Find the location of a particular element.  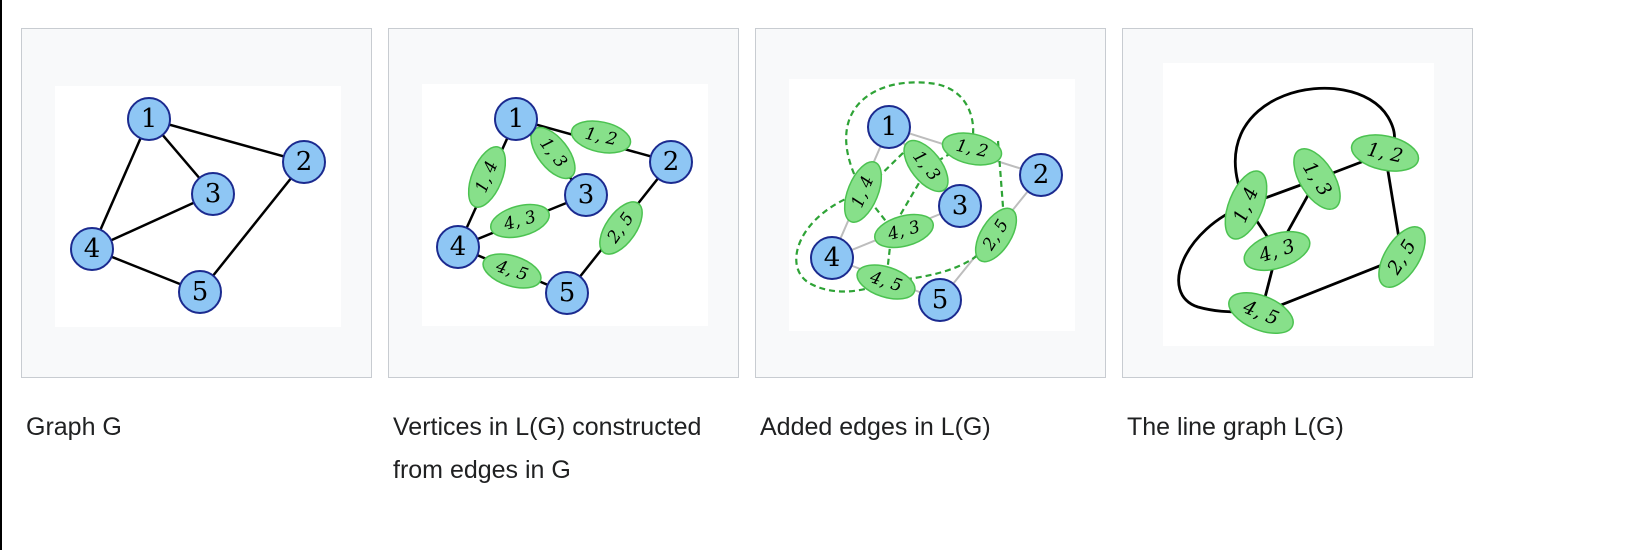

gallery-panel-line-graph: 1, 2 1, 3 1, 4 2, 5 4, 3 4, 5 is located at coordinates (1297, 203).